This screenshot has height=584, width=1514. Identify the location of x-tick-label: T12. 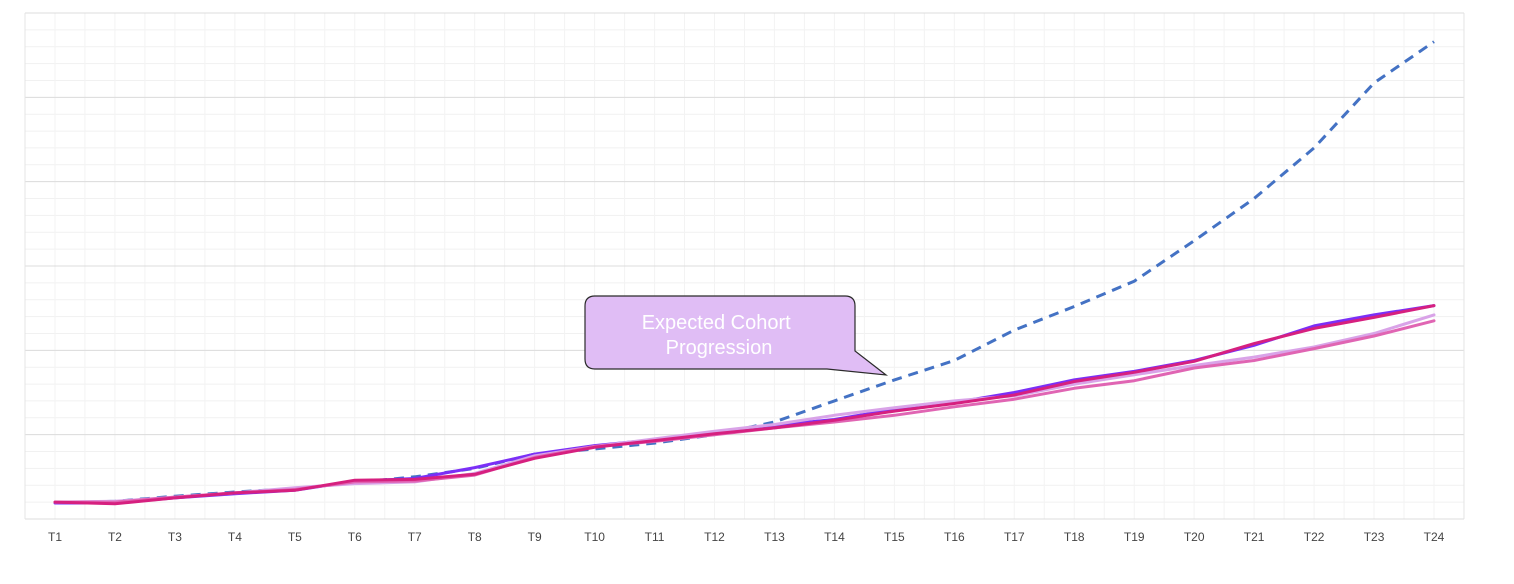
(714, 537).